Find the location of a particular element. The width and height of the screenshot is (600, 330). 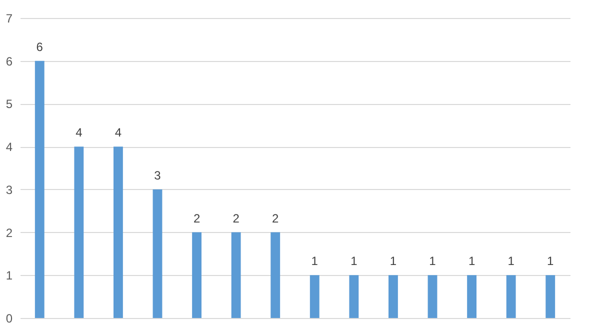

y-tick-label: 0 is located at coordinates (9, 319).